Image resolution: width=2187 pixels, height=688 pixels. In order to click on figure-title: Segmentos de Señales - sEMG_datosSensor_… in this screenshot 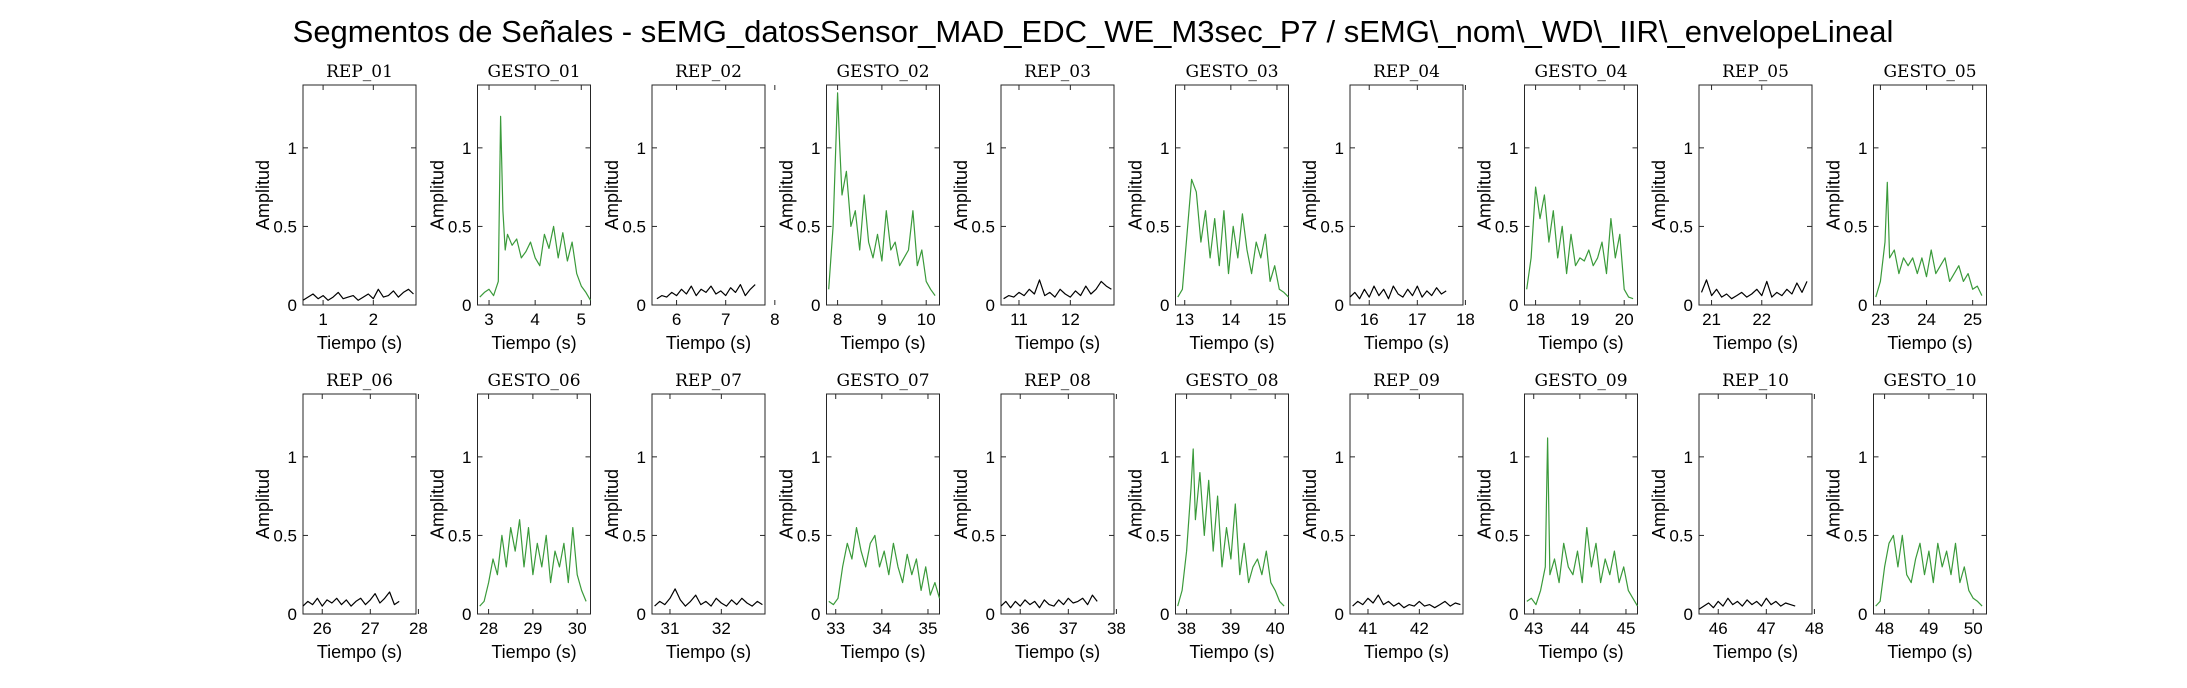, I will do `click(1093, 31)`.